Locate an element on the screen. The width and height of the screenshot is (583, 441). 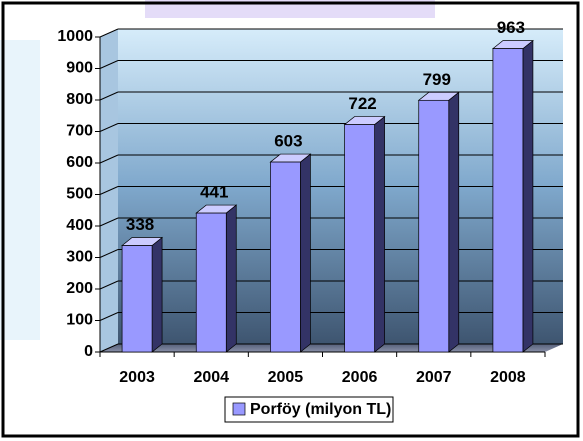
data-label: 338 is located at coordinates (140, 224).